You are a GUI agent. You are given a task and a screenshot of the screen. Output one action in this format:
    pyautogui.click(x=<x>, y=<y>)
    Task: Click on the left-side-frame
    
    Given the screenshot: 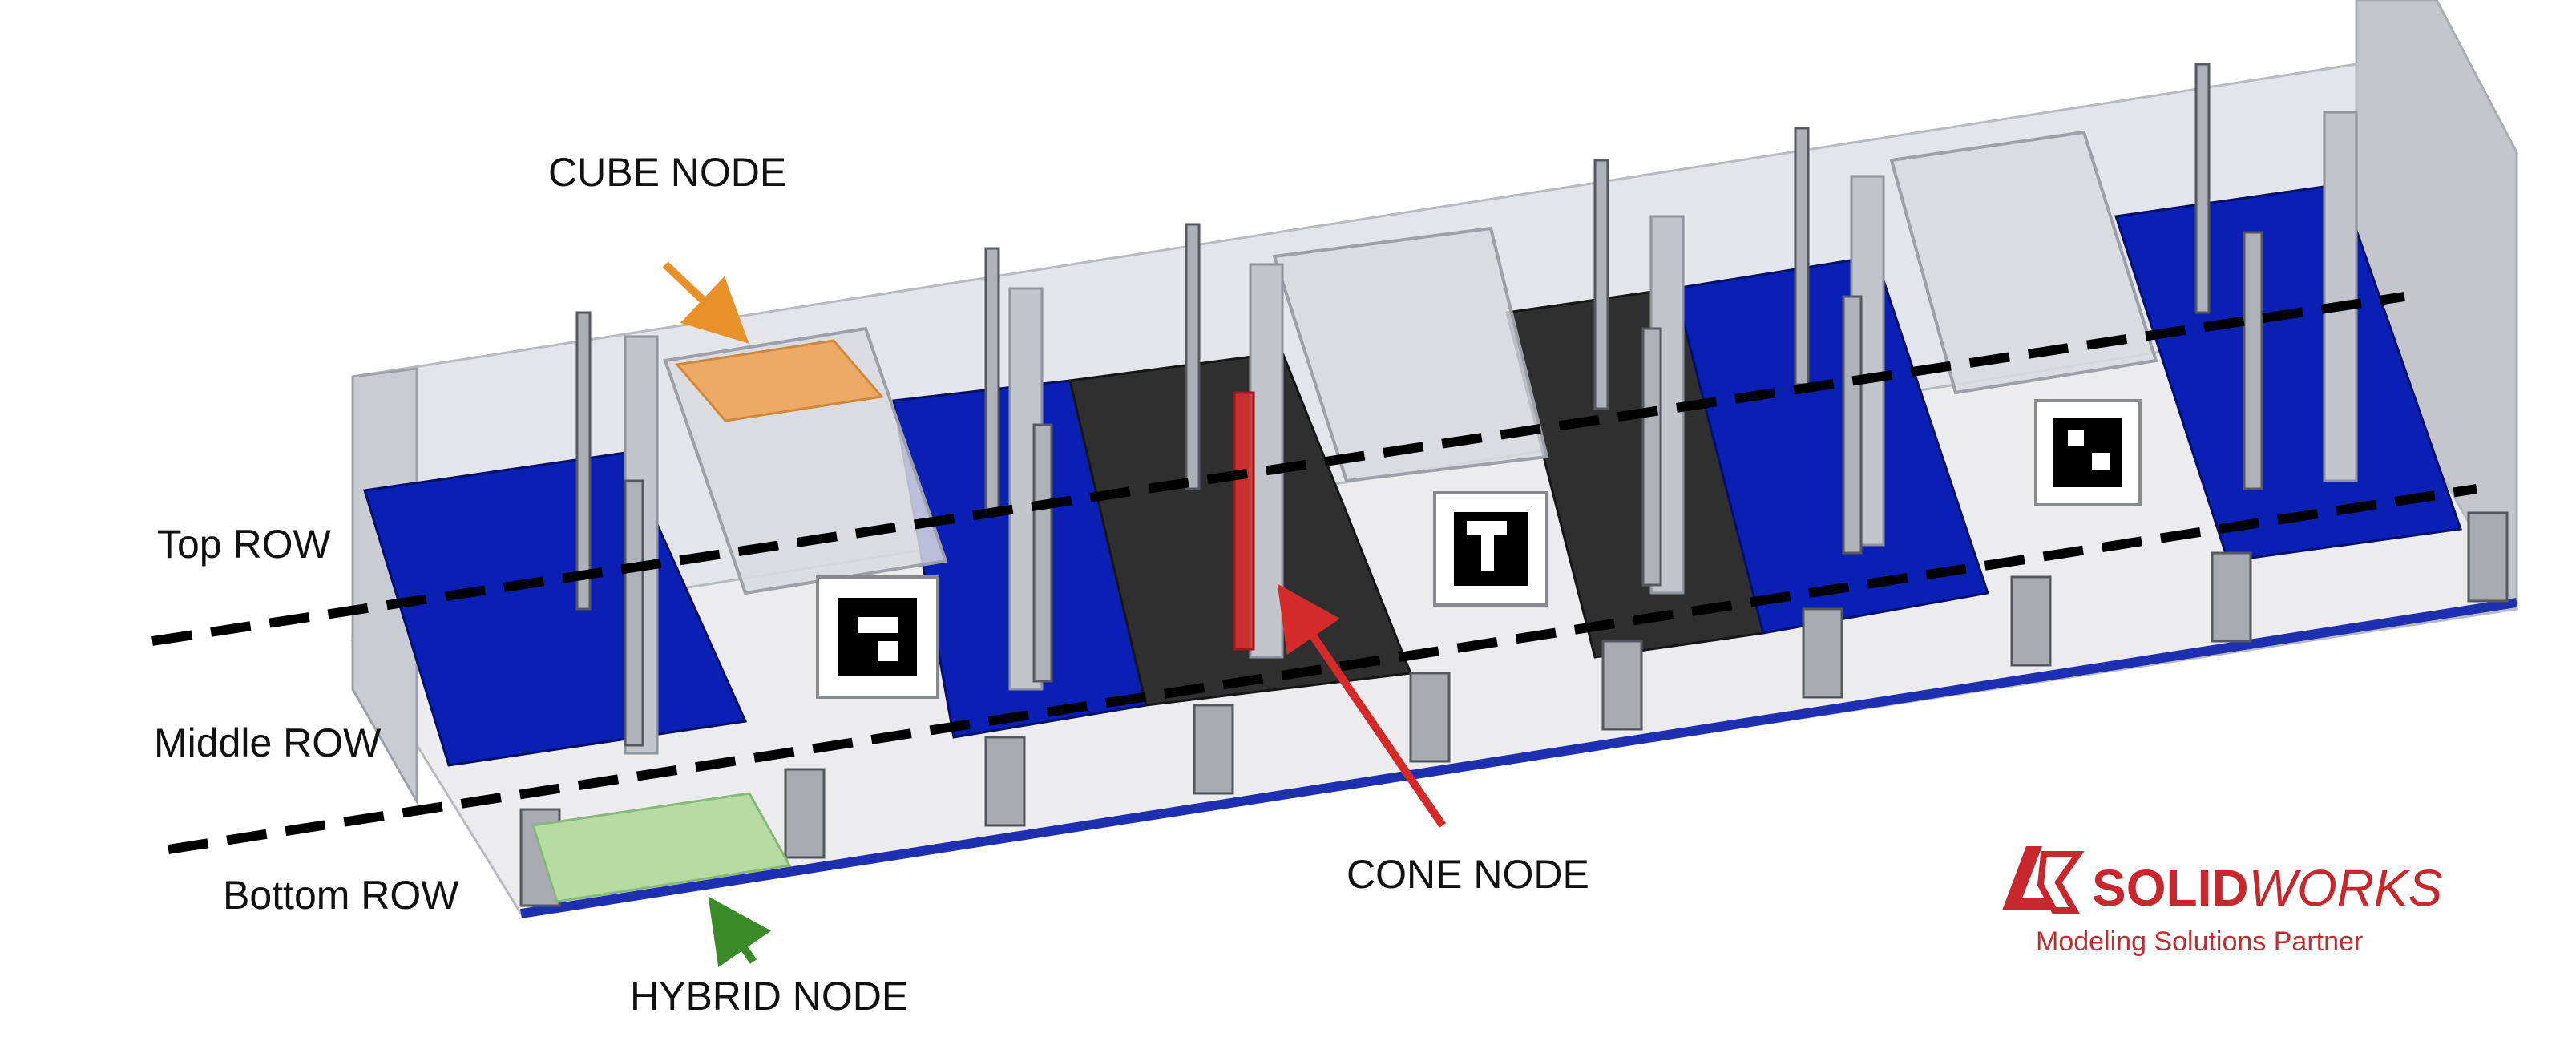 What is the action you would take?
    pyautogui.click(x=385, y=586)
    